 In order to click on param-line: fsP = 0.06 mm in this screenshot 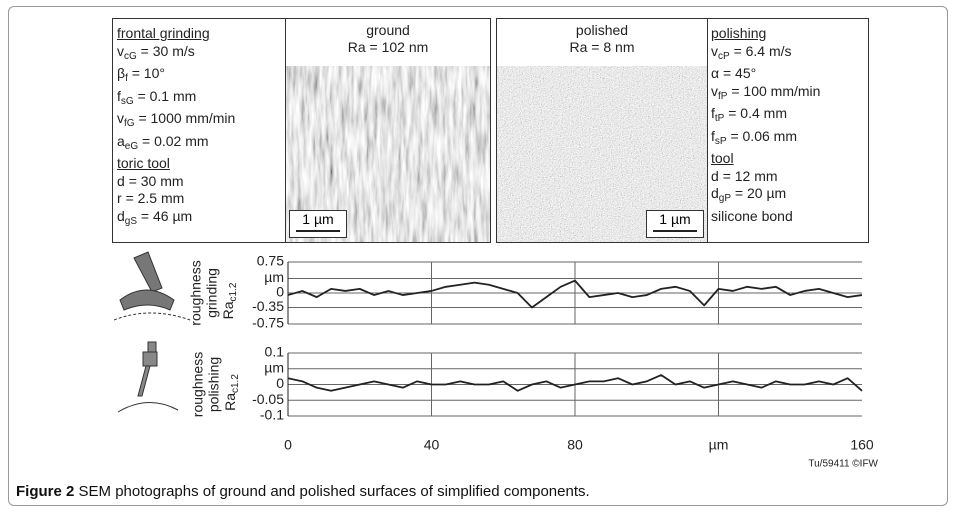, I will do `click(787, 139)`.